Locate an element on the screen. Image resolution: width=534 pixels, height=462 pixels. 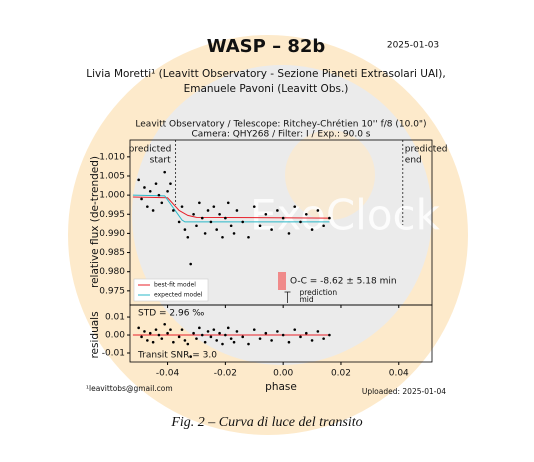
y-tick-label: 0.985 is located at coordinates (112, 253).